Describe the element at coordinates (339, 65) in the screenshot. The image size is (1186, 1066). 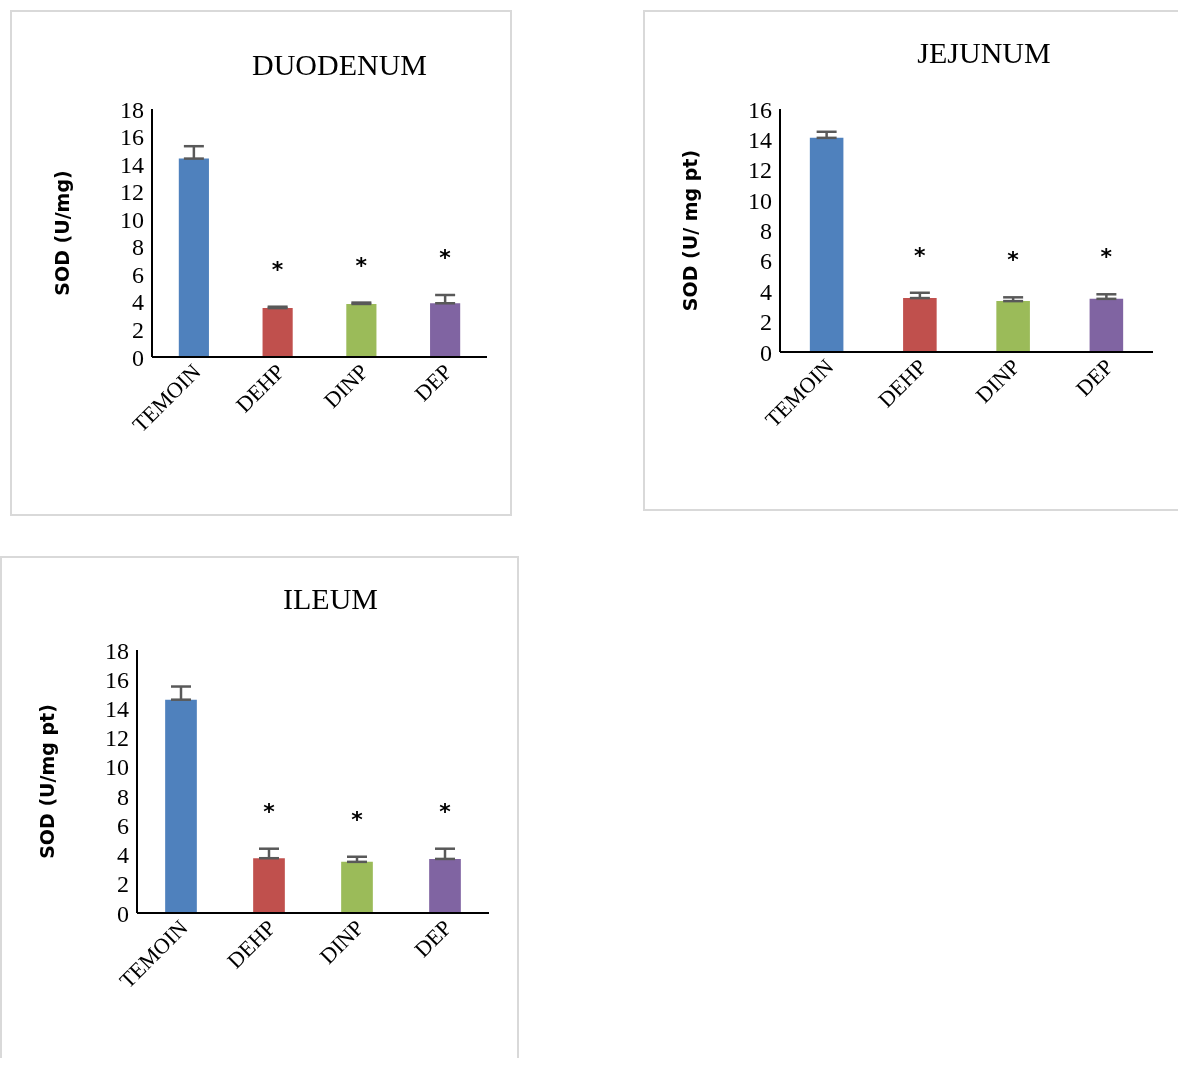
I see `chart-title: DUODENUM` at that location.